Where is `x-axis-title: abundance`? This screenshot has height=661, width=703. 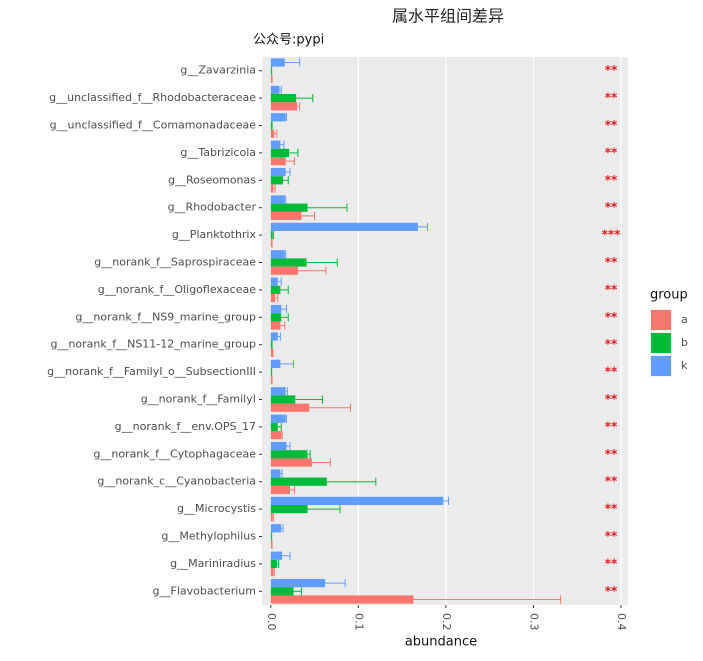
x-axis-title: abundance is located at coordinates (441, 642).